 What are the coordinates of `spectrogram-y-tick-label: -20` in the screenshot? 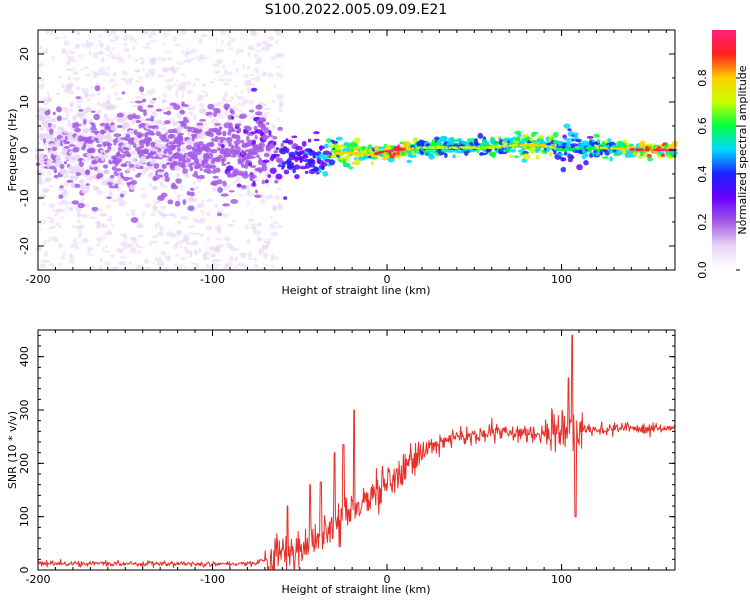 It's located at (24, 246).